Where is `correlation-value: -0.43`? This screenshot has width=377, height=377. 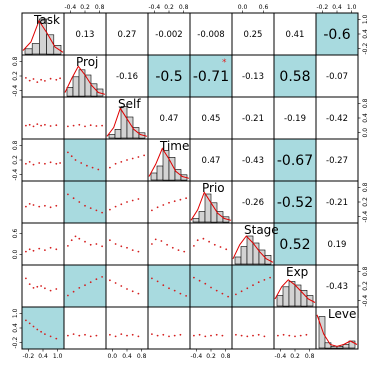
correlation-value: -0.43 is located at coordinates (253, 161).